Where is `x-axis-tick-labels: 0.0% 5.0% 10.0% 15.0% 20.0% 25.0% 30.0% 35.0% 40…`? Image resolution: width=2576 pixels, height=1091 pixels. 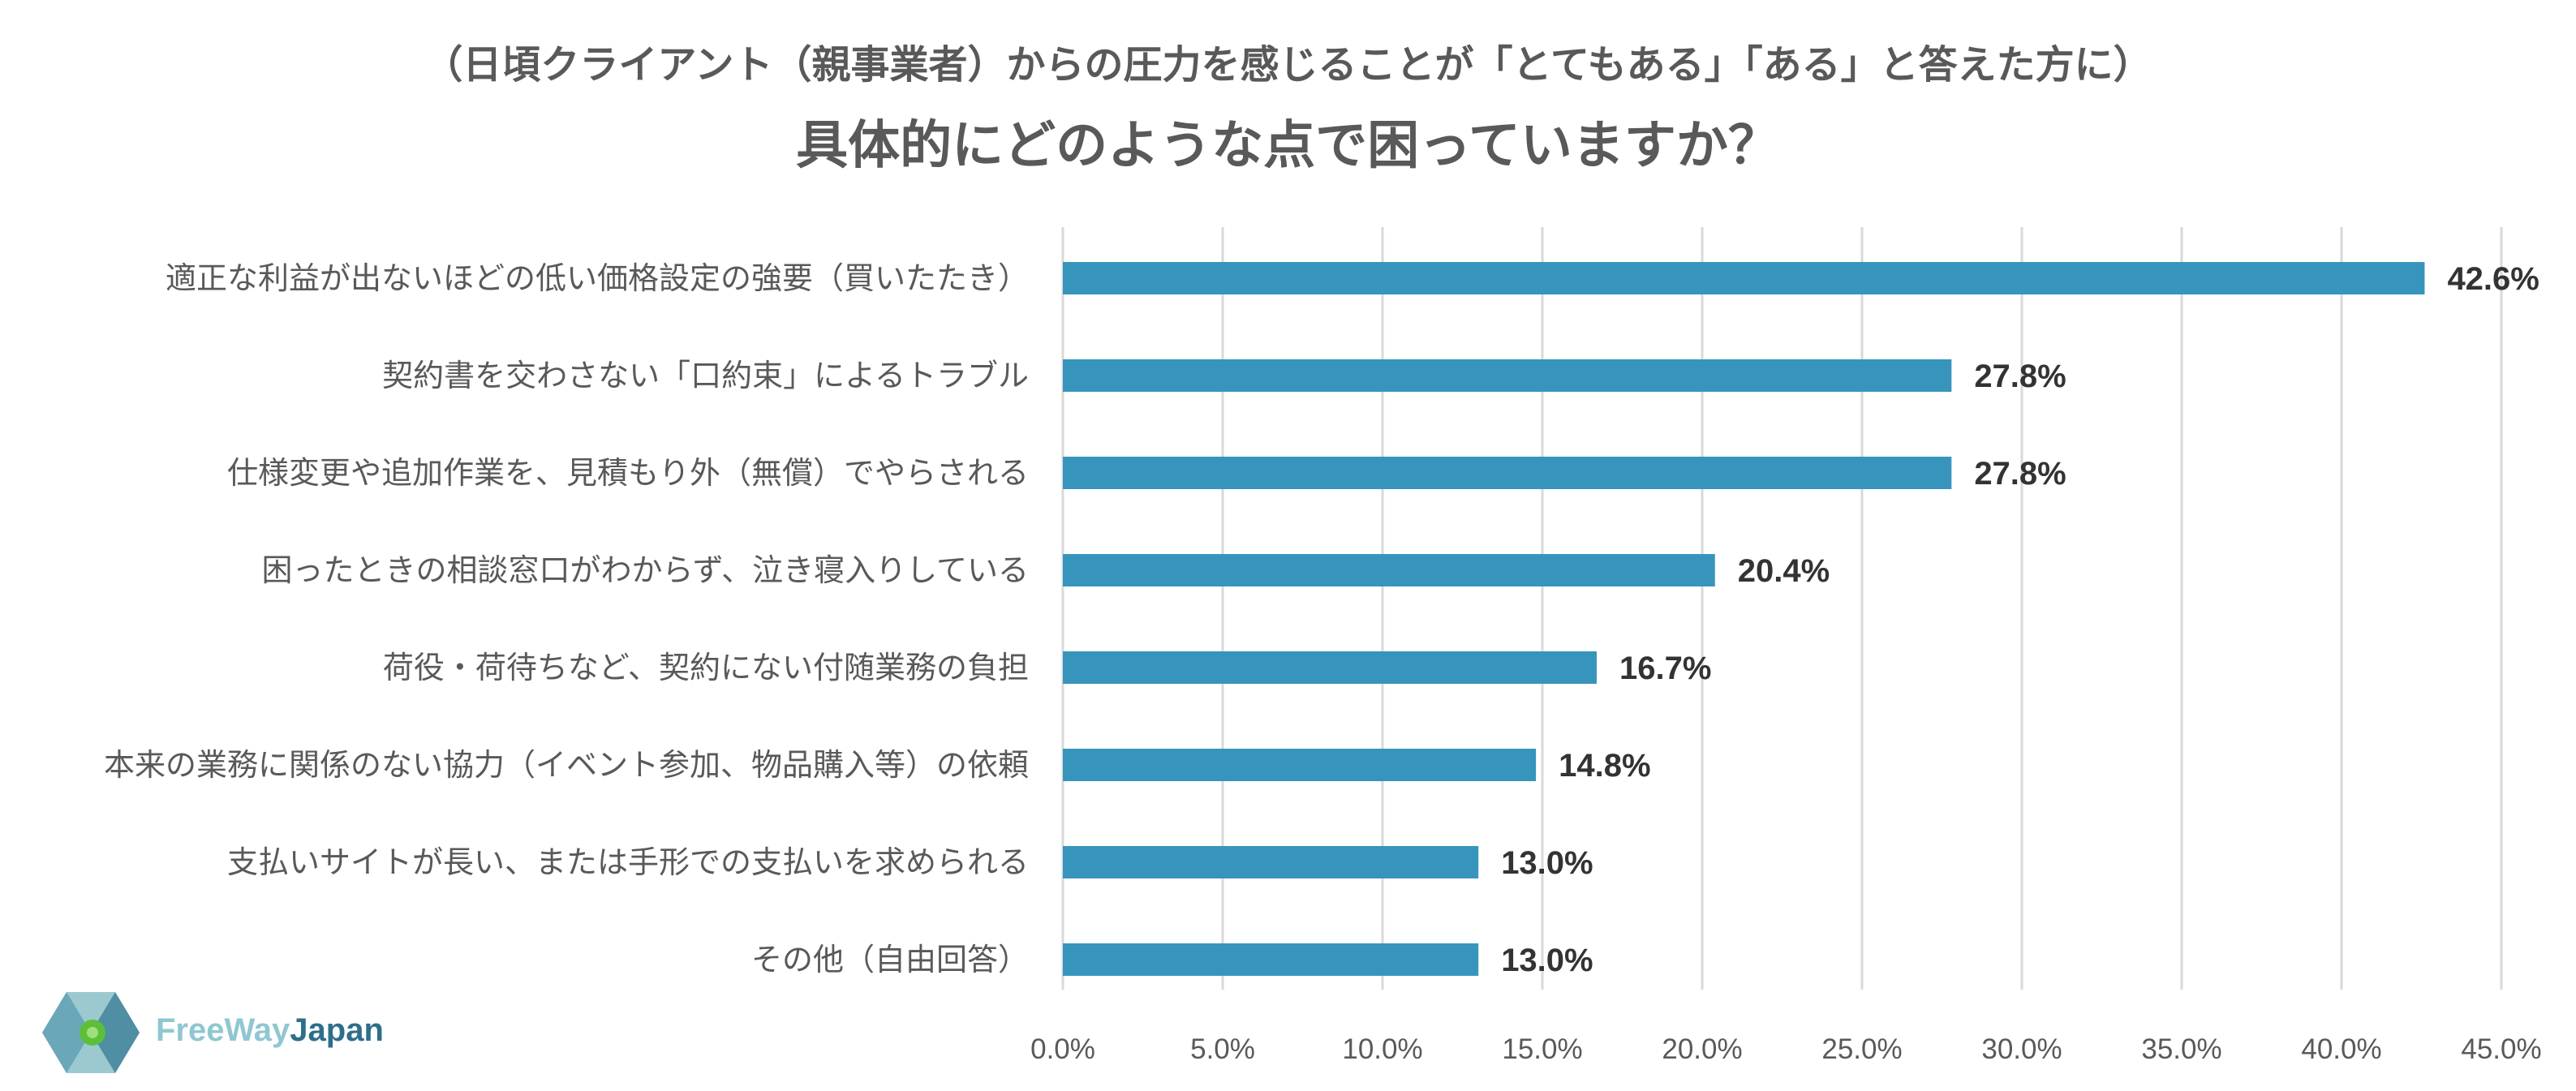 x-axis-tick-labels: 0.0% 5.0% 10.0% 15.0% 20.0% 25.0% 30.0% 35.0% 40… is located at coordinates (1786, 1049).